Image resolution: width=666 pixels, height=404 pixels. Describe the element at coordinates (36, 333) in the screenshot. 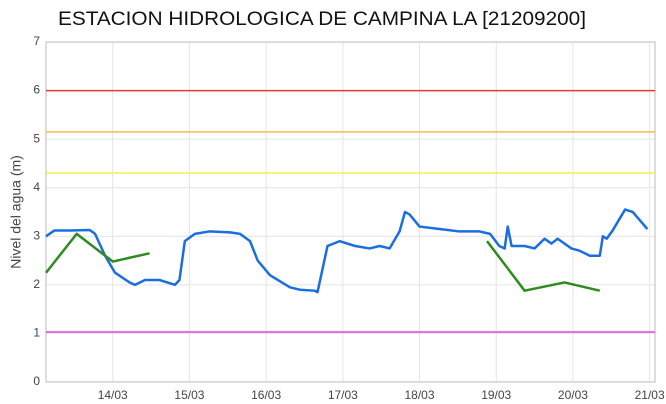

I see `y-tick-label: 1` at that location.